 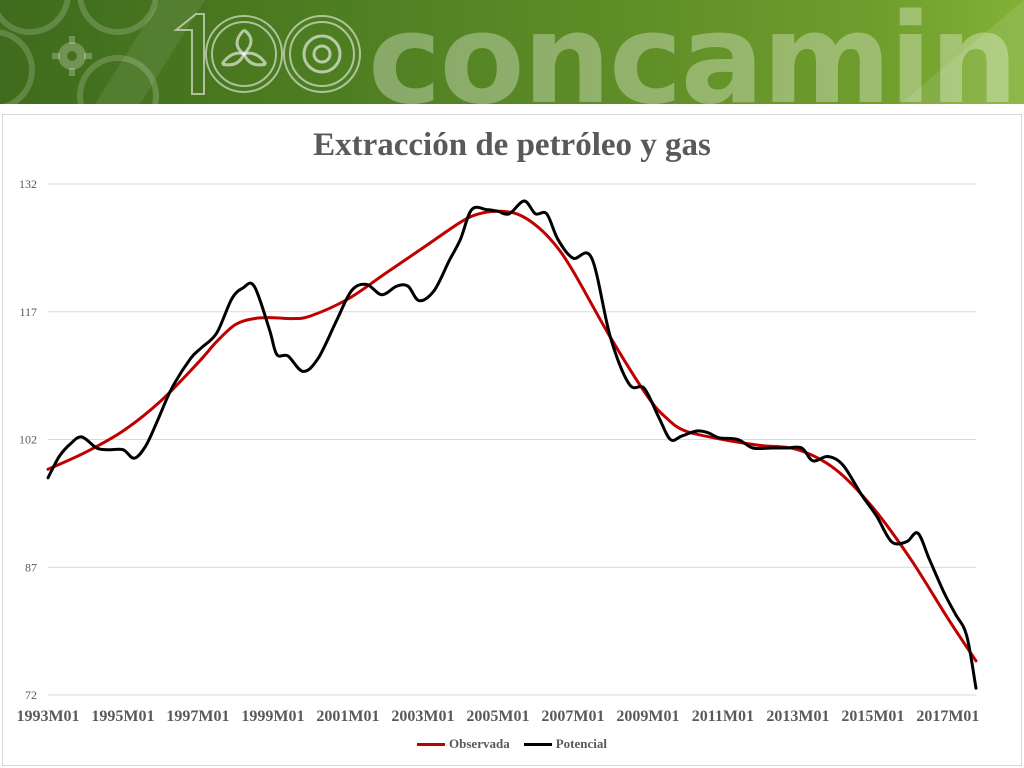 What do you see at coordinates (322, 54) in the screenshot?
I see `logo-gear-icon` at bounding box center [322, 54].